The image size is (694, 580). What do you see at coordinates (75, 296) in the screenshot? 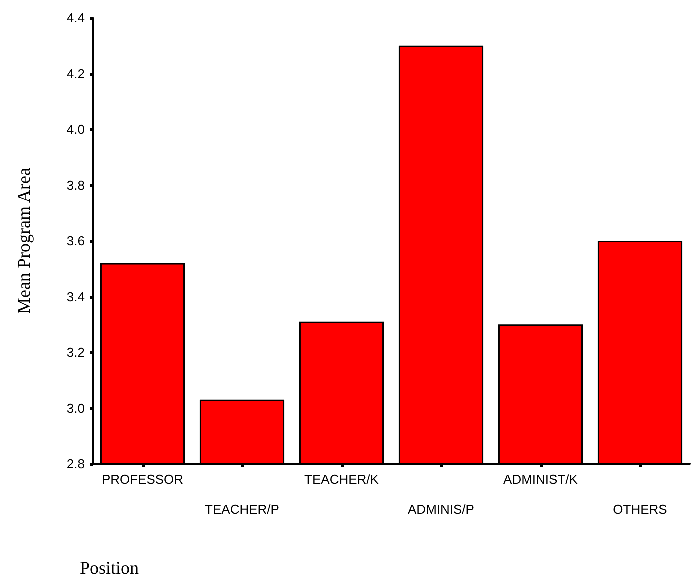
I see `y-tick-label: 3.4` at bounding box center [75, 296].